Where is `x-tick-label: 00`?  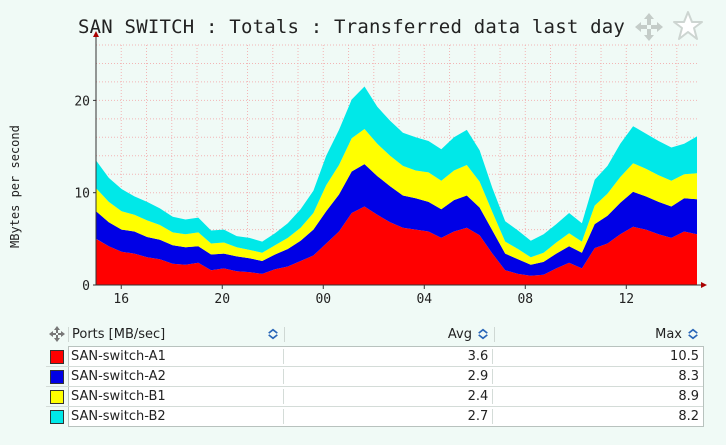
x-tick-label: 00 is located at coordinates (323, 299).